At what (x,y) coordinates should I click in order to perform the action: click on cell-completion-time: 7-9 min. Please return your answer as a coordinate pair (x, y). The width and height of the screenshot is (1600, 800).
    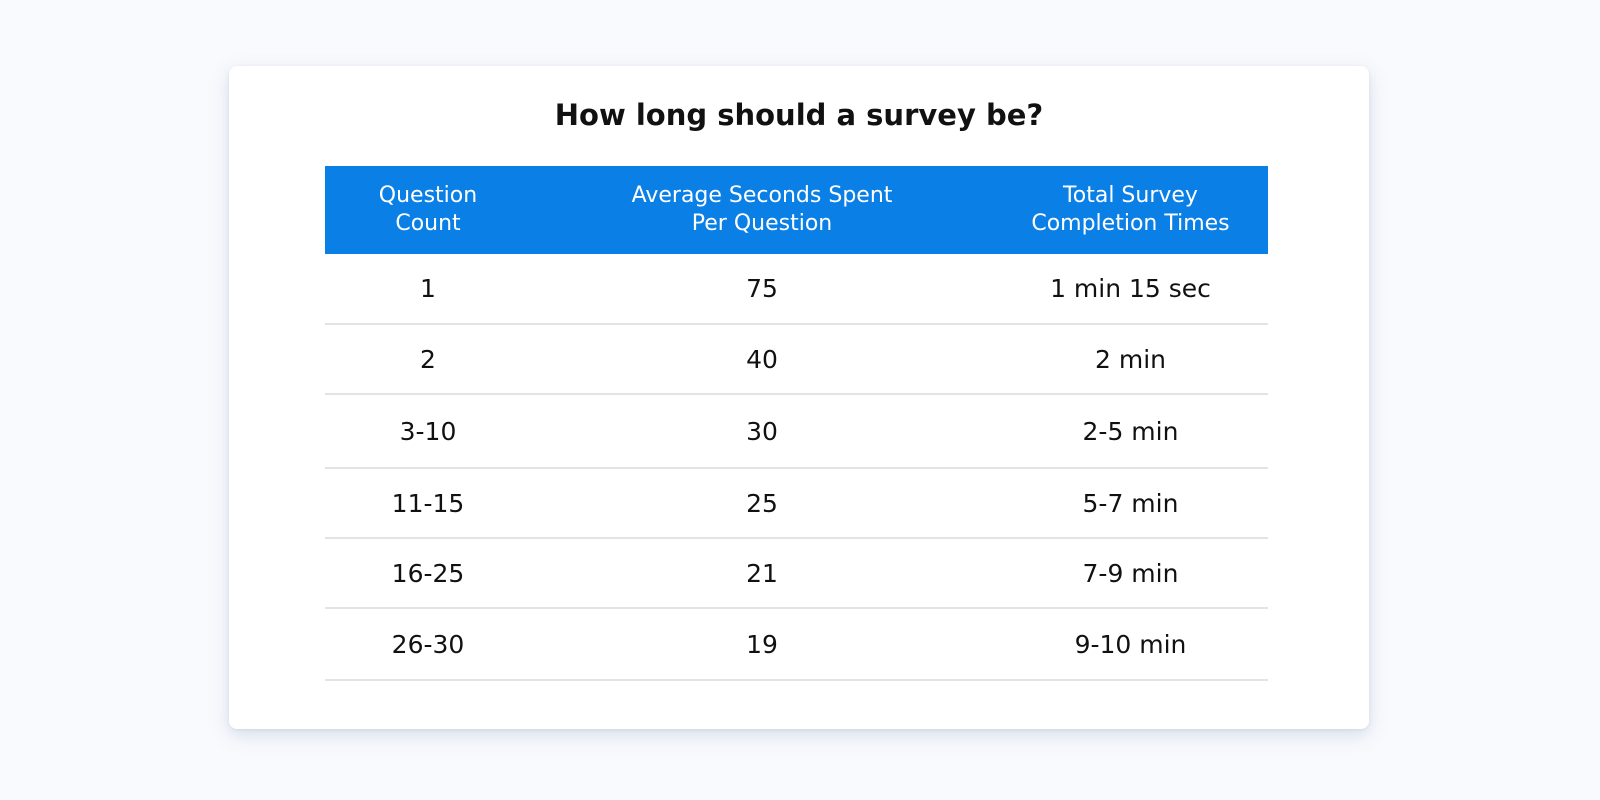
    Looking at the image, I should click on (1130, 573).